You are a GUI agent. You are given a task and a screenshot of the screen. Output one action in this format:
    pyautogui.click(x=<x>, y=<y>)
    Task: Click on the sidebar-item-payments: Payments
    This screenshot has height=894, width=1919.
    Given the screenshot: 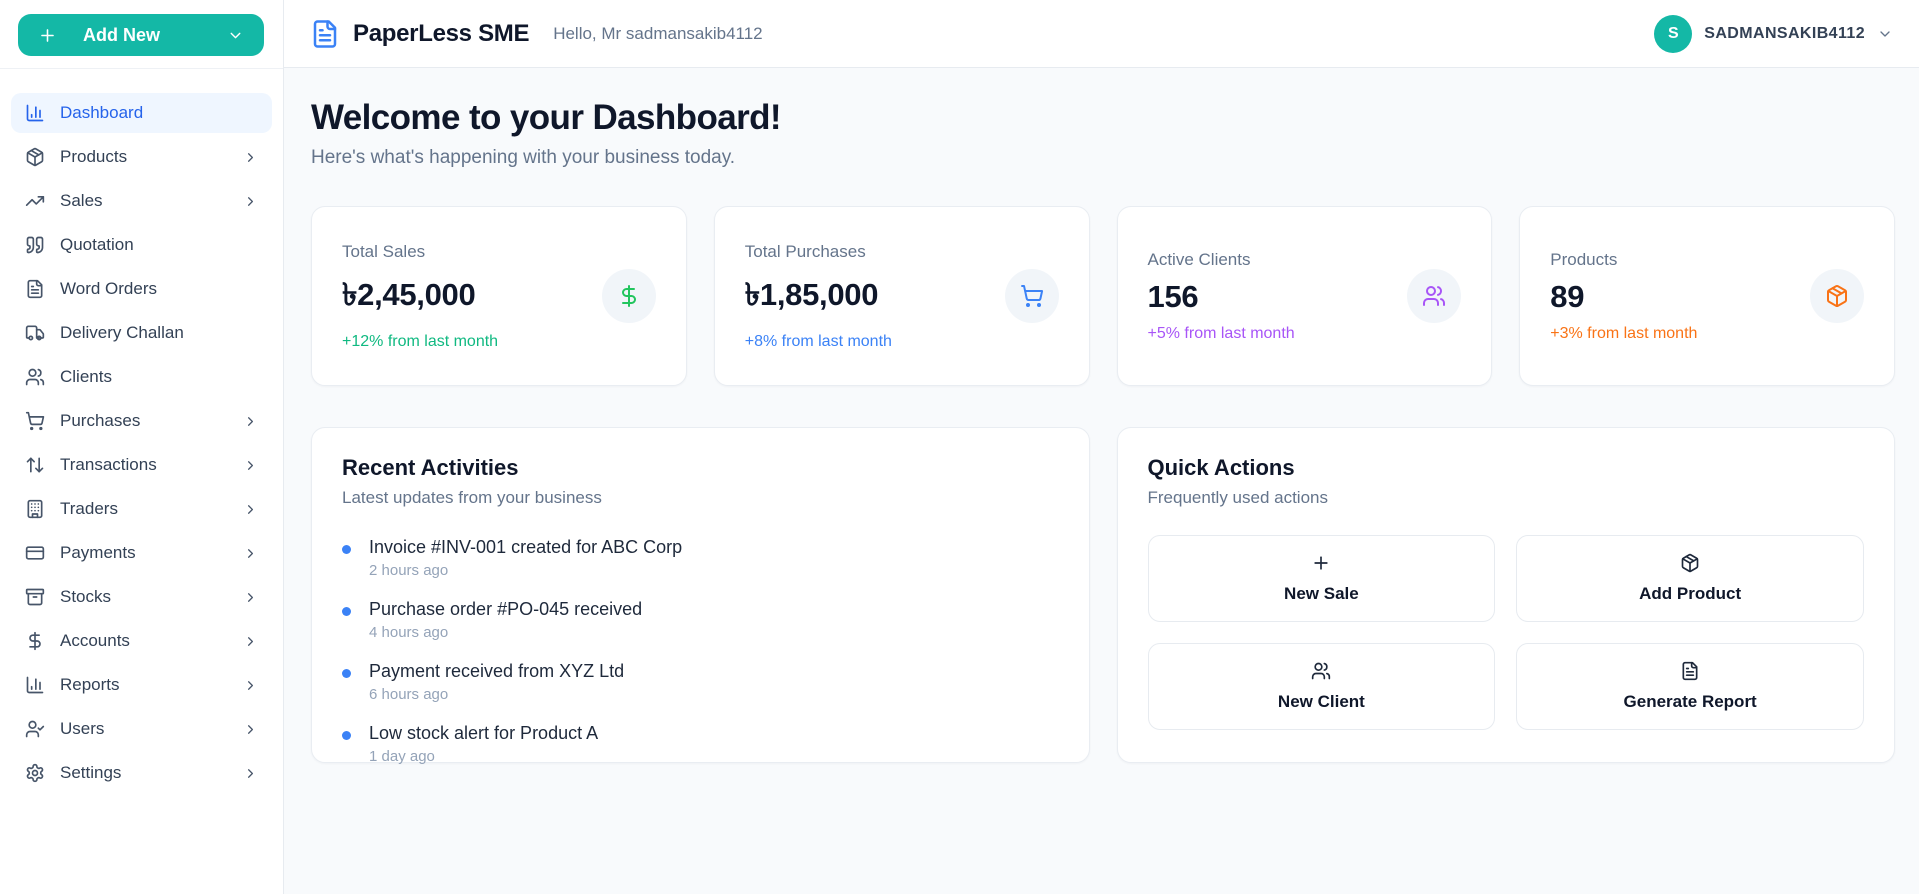 What is the action you would take?
    pyautogui.click(x=141, y=553)
    